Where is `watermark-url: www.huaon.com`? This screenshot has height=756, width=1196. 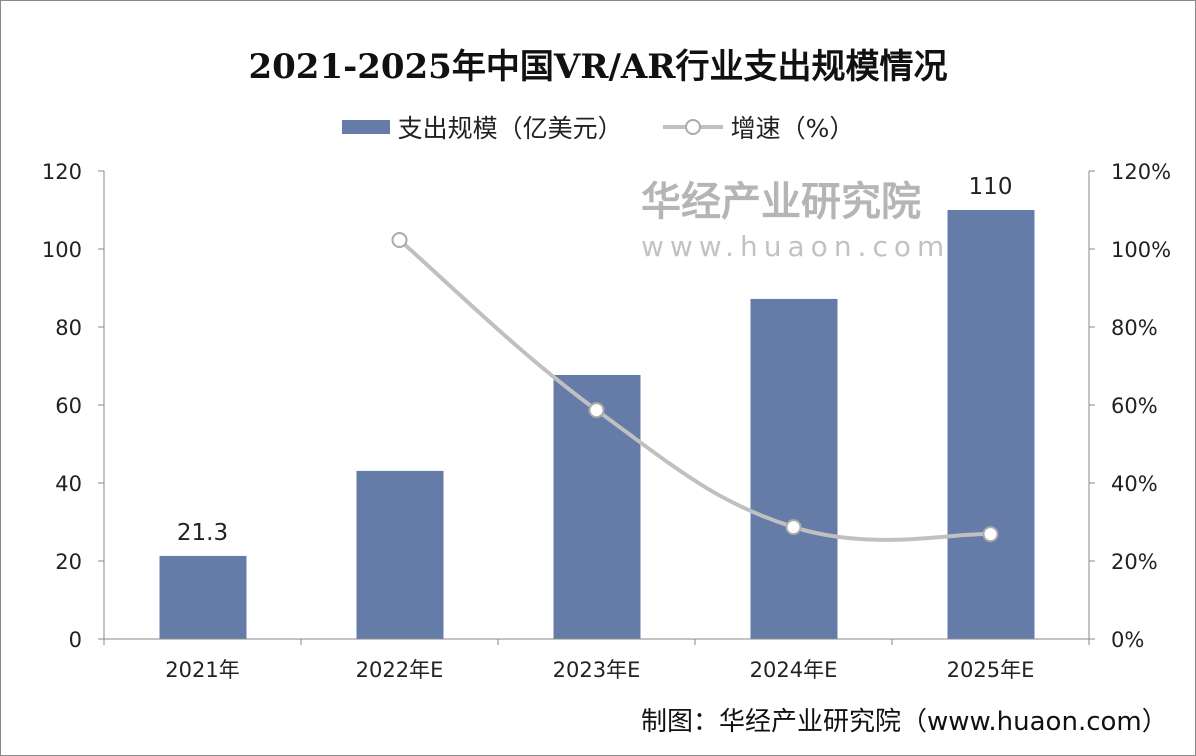
watermark-url: www.huaon.com is located at coordinates (796, 246).